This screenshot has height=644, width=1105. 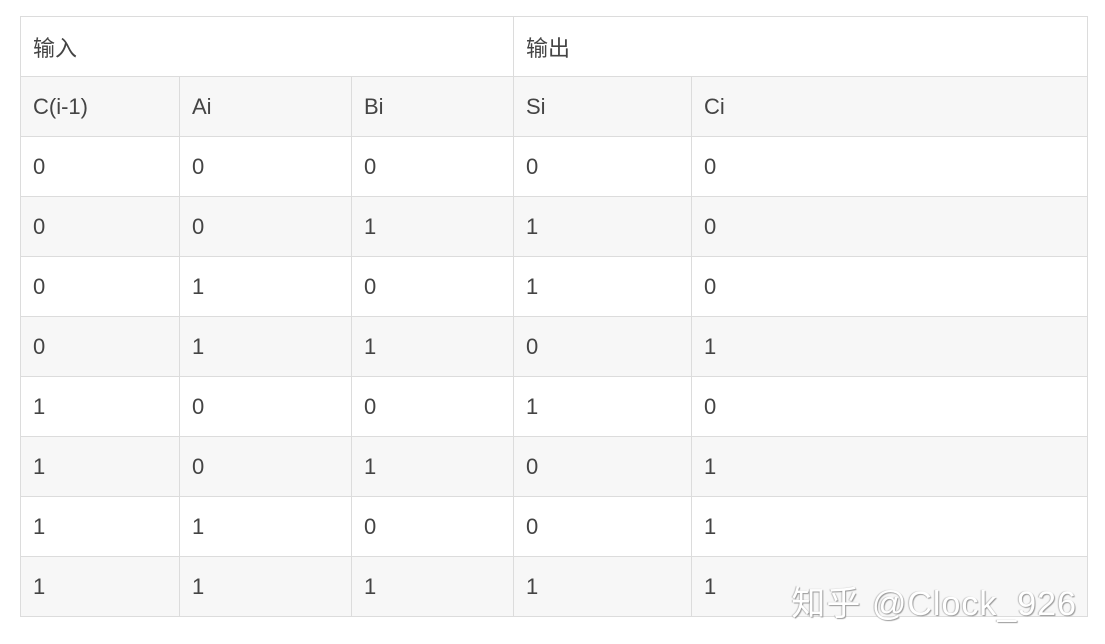 What do you see at coordinates (889, 106) in the screenshot?
I see `column-header: Ci` at bounding box center [889, 106].